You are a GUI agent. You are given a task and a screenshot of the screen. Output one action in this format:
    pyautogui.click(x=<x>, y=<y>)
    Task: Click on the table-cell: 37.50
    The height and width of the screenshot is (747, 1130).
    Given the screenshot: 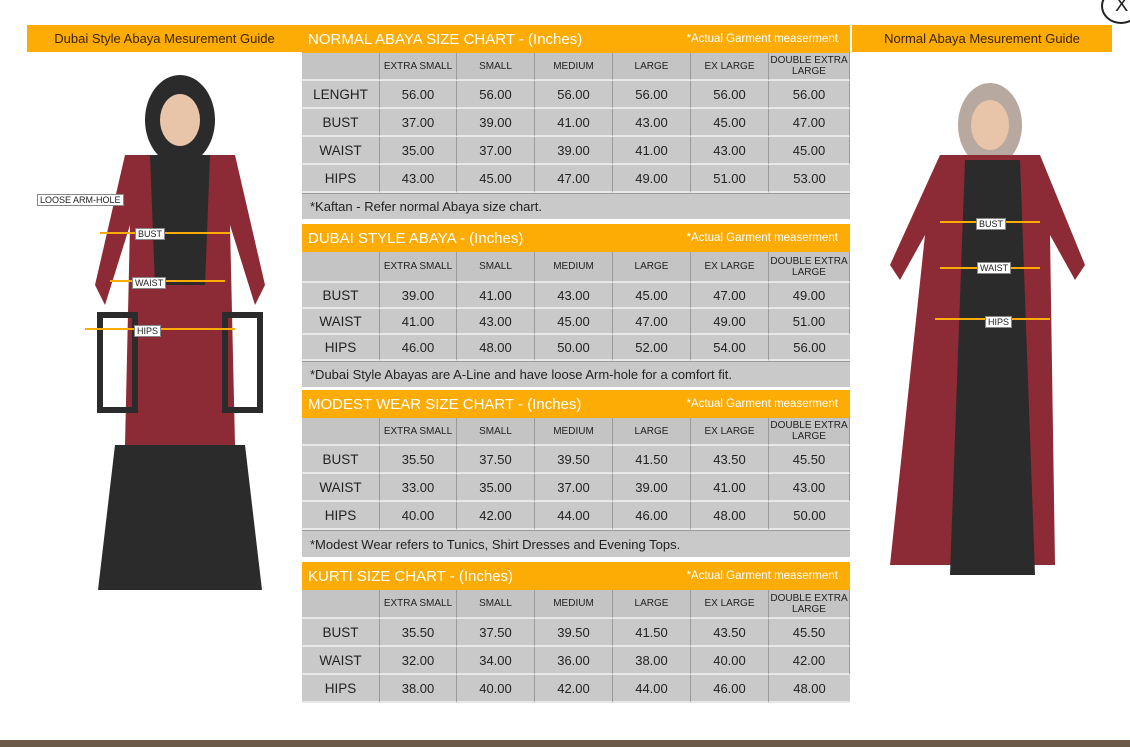 What is the action you would take?
    pyautogui.click(x=496, y=460)
    